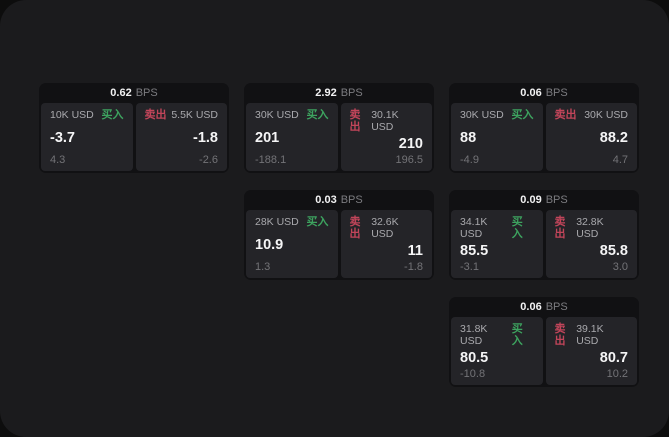  What do you see at coordinates (617, 374) in the screenshot?
I see `sell-delta: 10.2` at bounding box center [617, 374].